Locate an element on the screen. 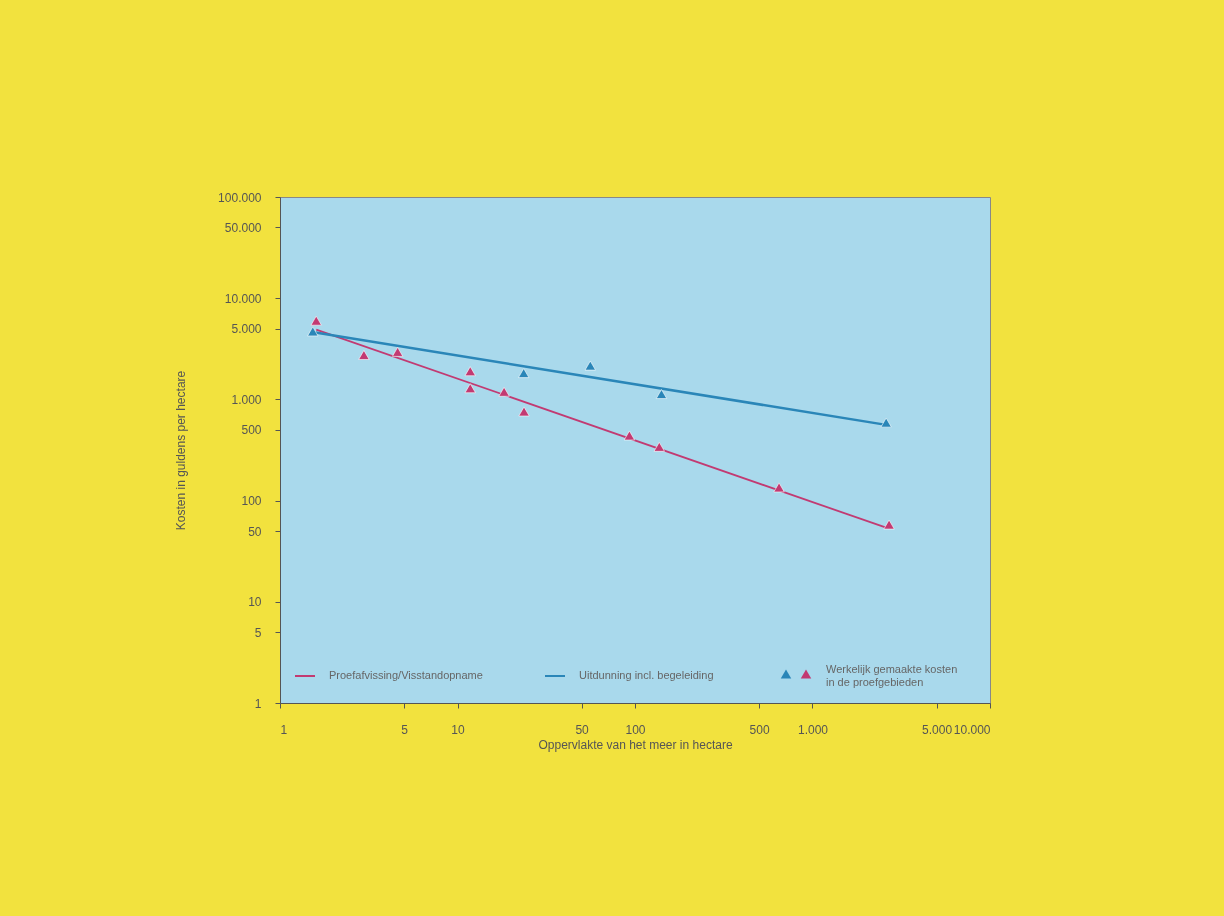 The height and width of the screenshot is (916, 1224). x-tick-label: 1 is located at coordinates (284, 729).